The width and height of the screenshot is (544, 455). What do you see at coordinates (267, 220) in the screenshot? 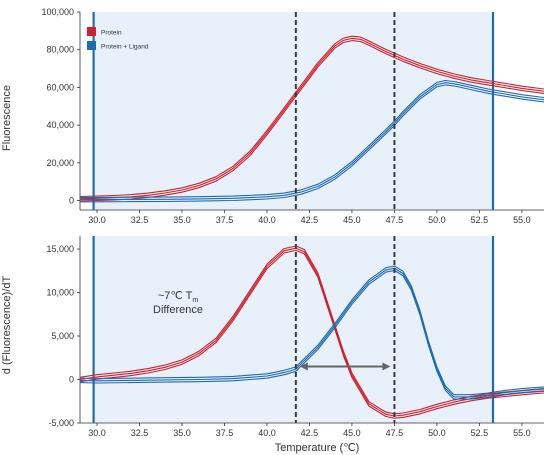
I see `top-x-tick-label: 40.0` at bounding box center [267, 220].